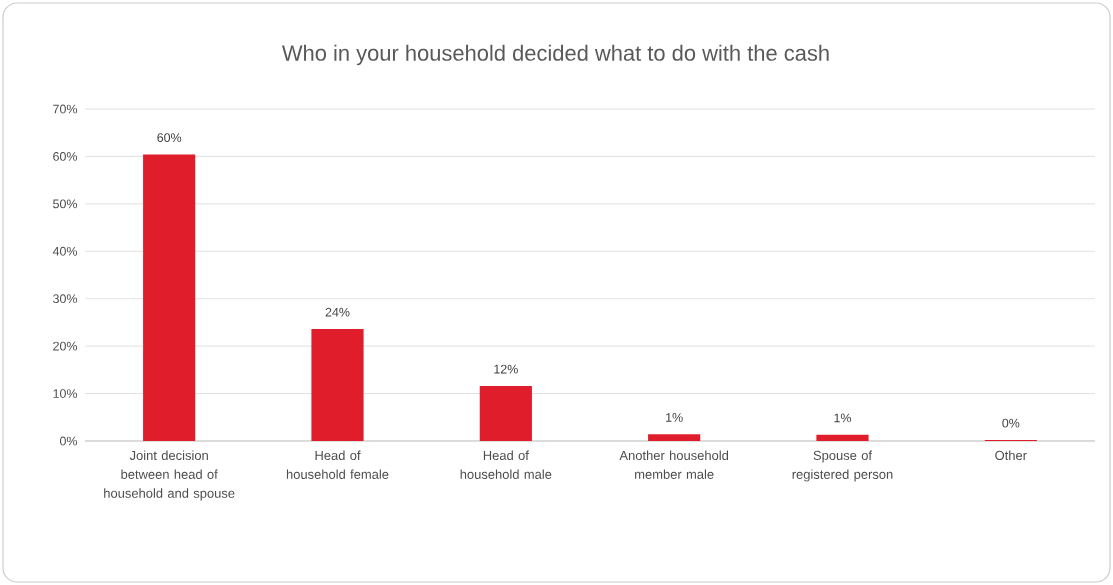 The image size is (1113, 585). Describe the element at coordinates (68, 441) in the screenshot. I see `y-tick-label: 0%` at that location.